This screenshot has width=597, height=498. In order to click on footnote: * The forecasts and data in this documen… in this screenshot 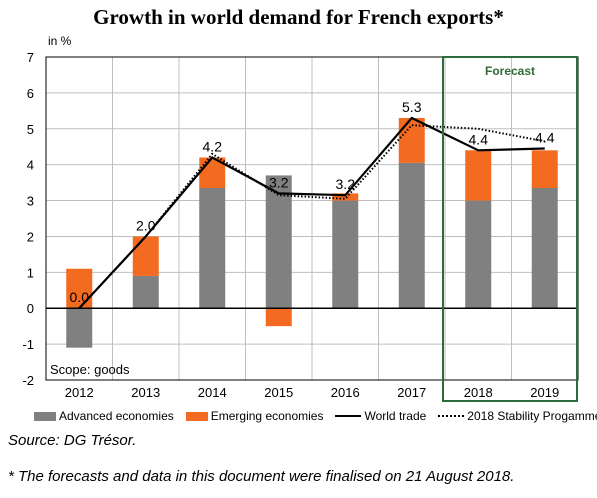, I will do `click(261, 476)`.